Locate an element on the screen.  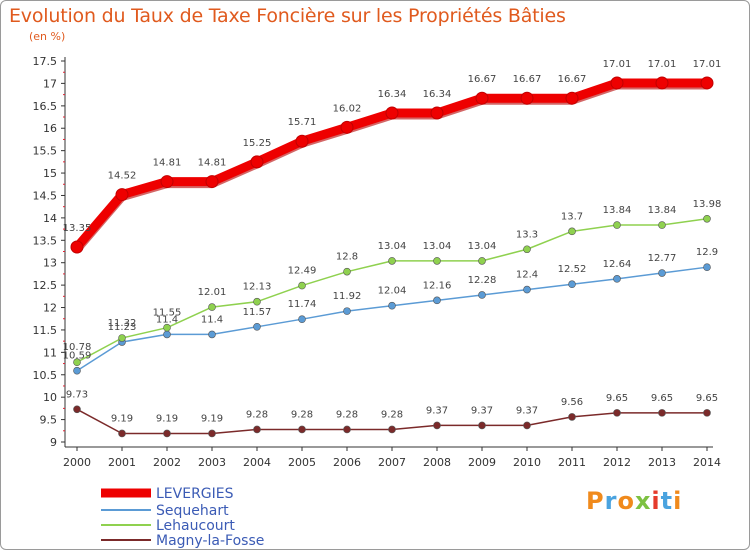
data-label: 11.32 is located at coordinates (122, 323).